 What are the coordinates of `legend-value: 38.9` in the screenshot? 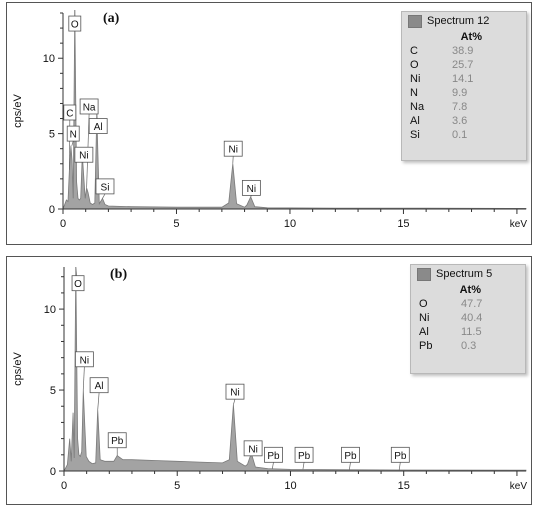 It's located at (463, 51).